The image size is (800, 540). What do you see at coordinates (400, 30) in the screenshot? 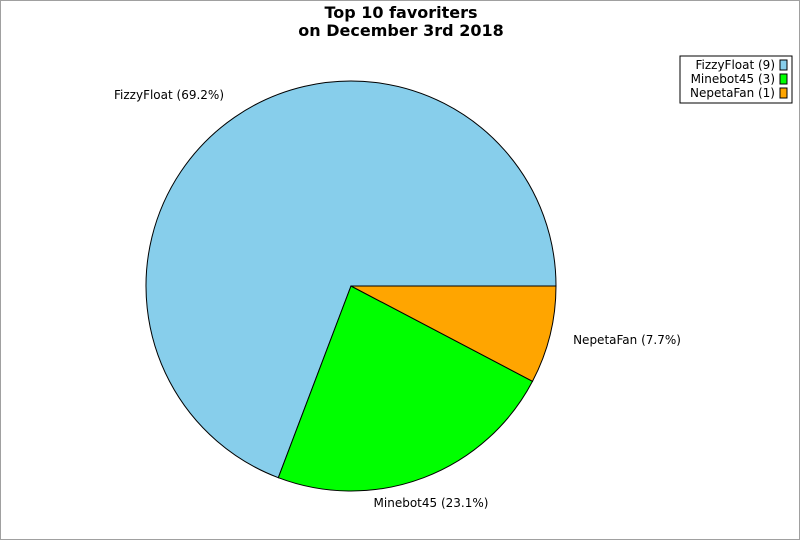
I see `chart-title-line-2: on December 3rd 2018` at bounding box center [400, 30].